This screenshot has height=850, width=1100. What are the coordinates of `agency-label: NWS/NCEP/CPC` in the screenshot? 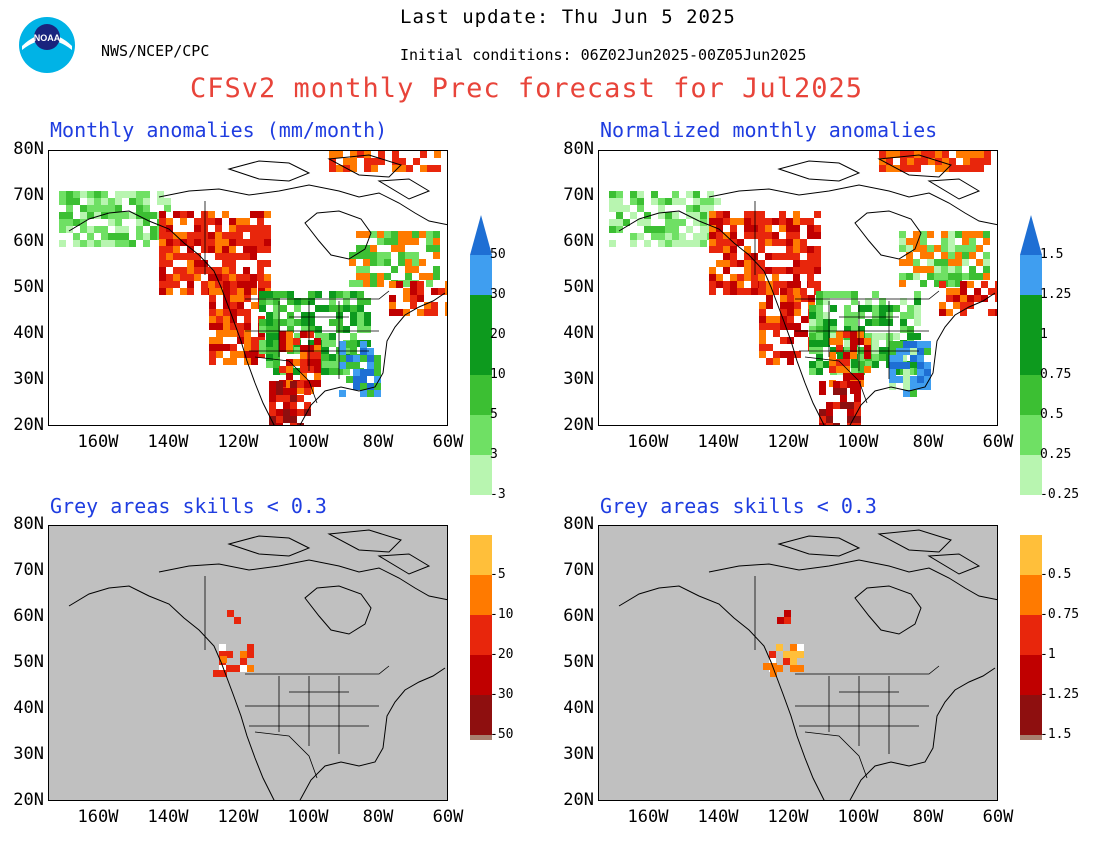 It's located at (155, 51).